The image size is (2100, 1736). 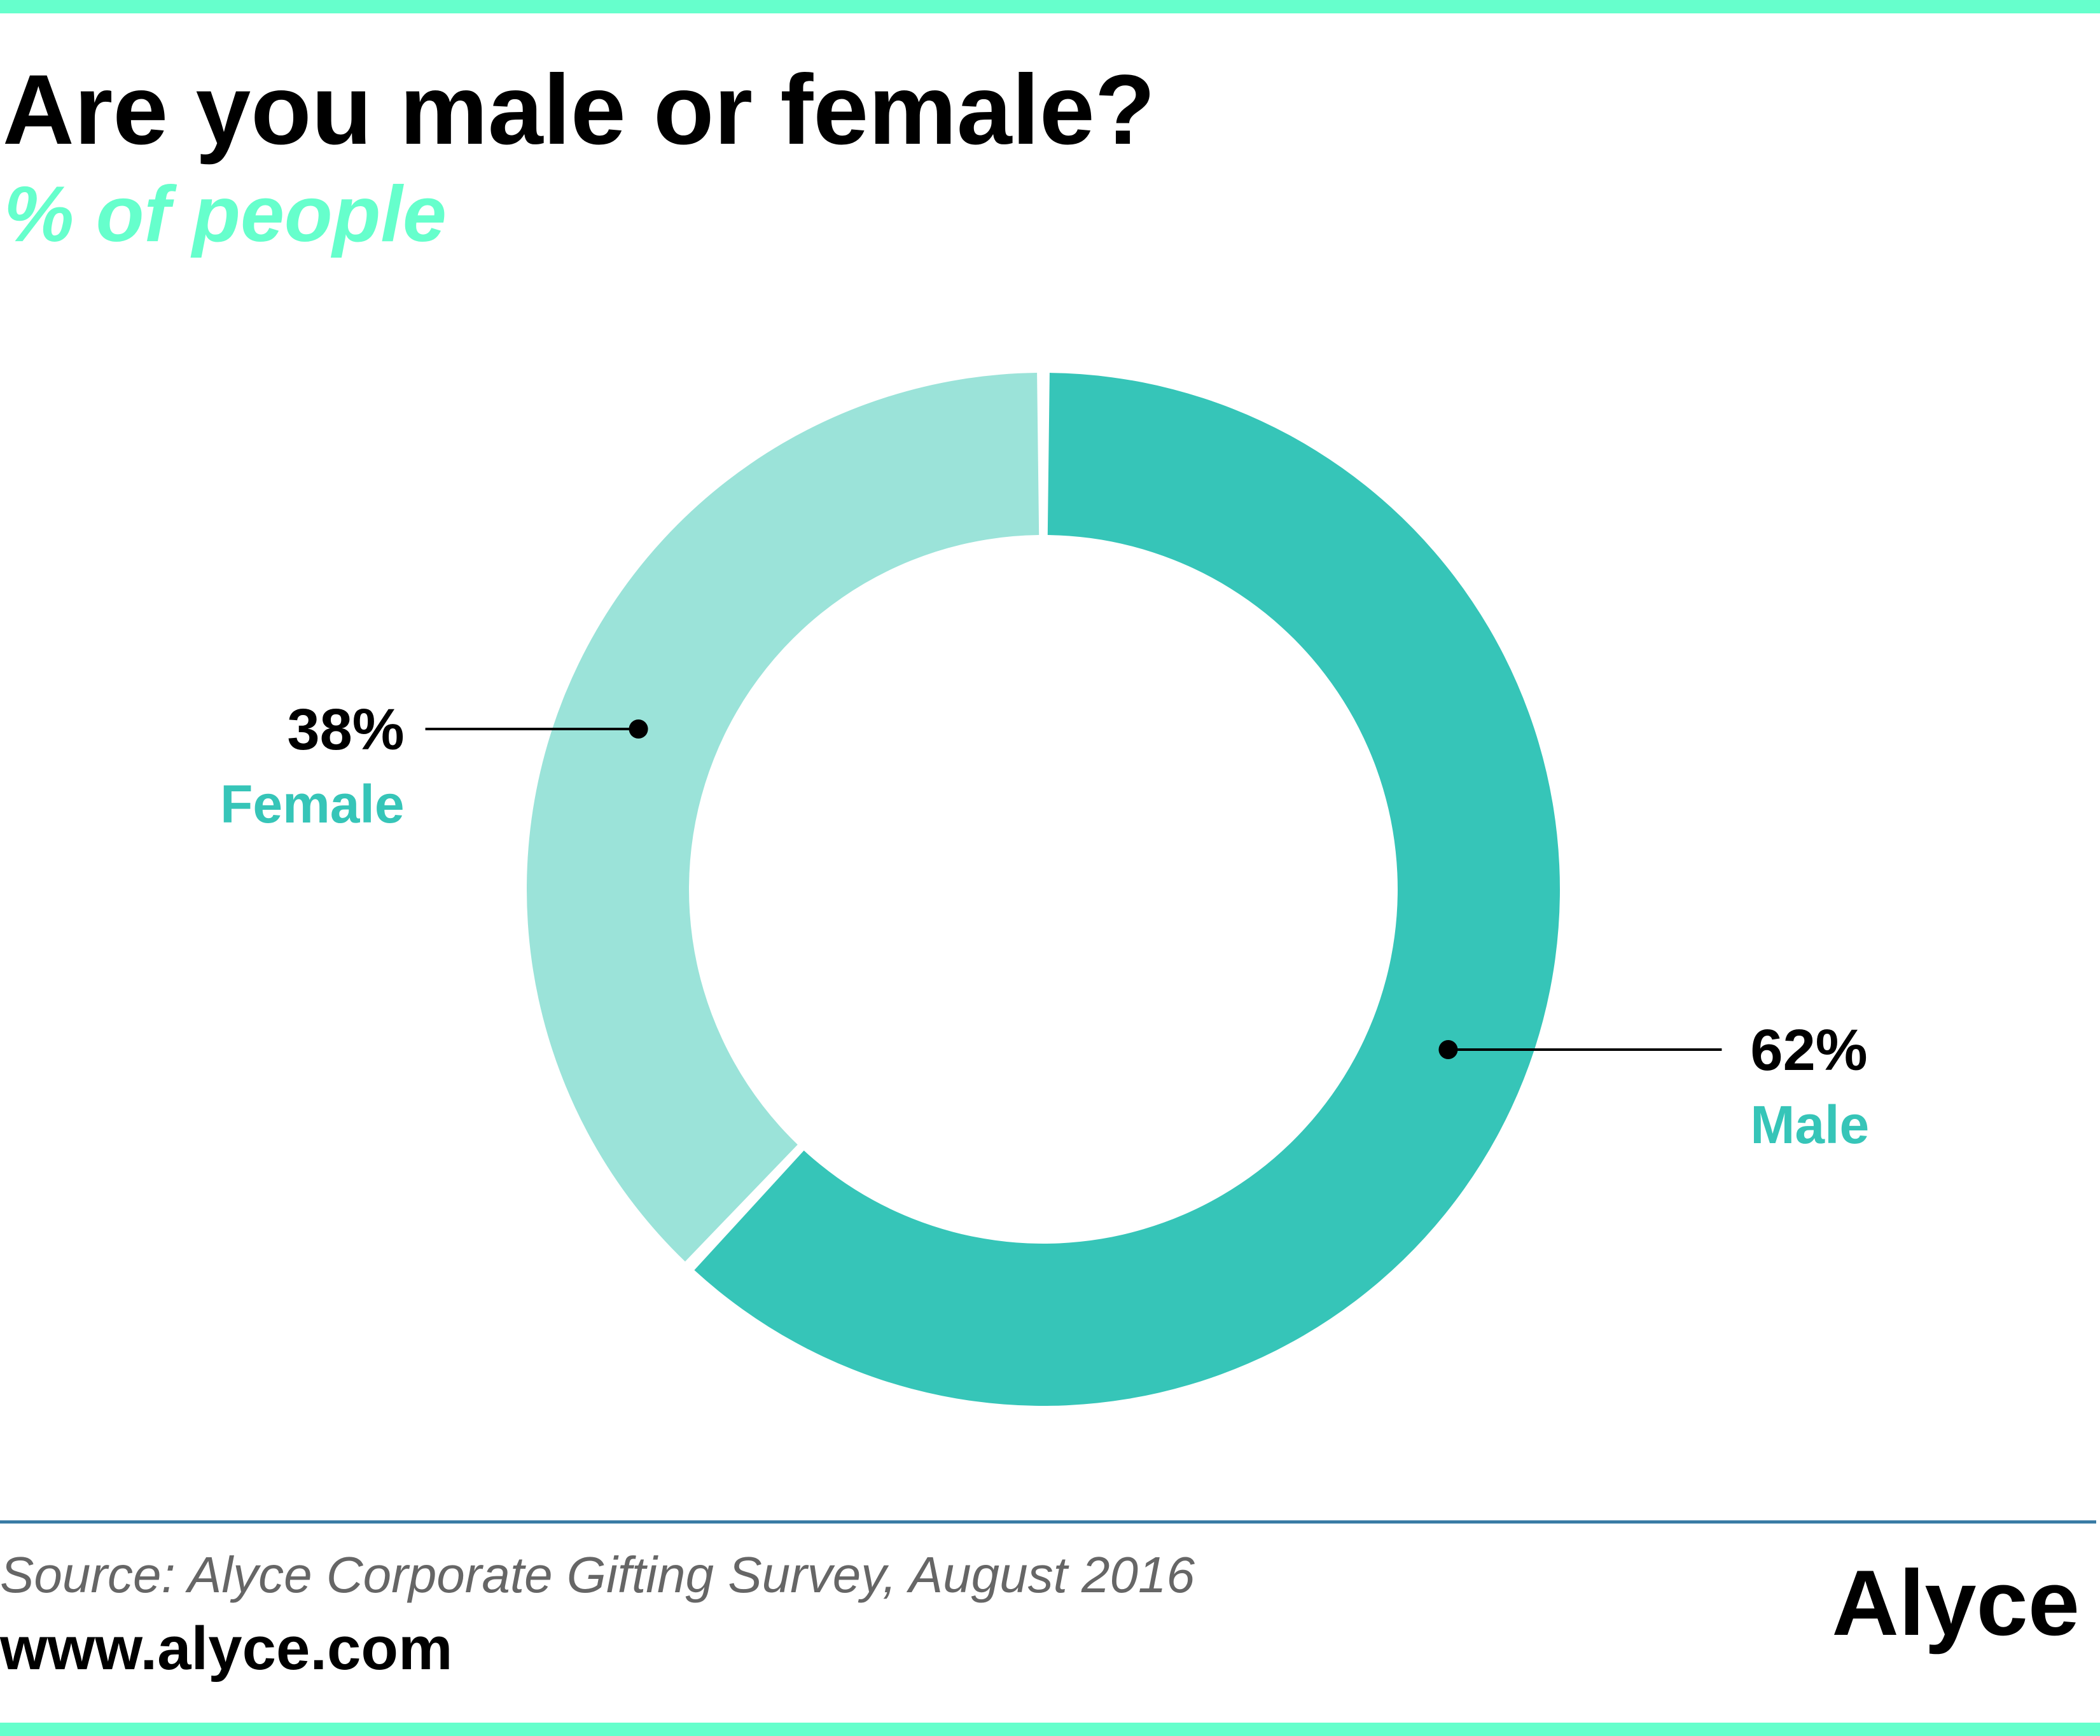 I want to click on slice-category-label-female: Female, so click(x=312, y=804).